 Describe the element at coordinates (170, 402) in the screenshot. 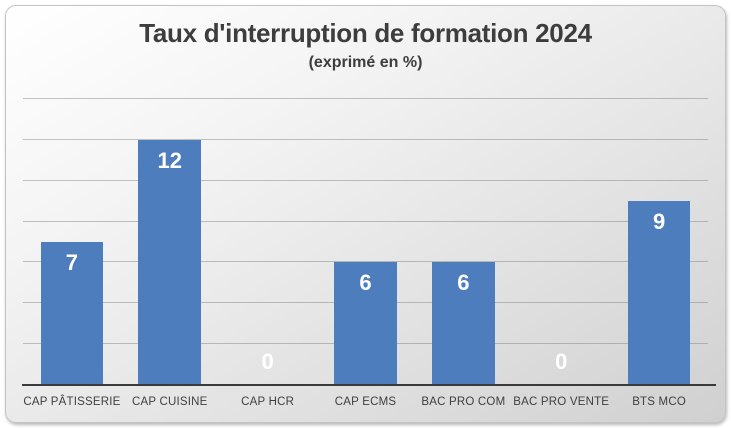

I see `category-label: CAP CUISINE` at that location.